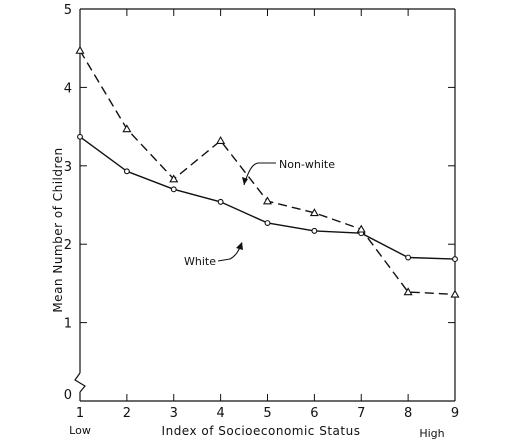  What do you see at coordinates (68, 167) in the screenshot?
I see `y-tick-label: 3` at bounding box center [68, 167].